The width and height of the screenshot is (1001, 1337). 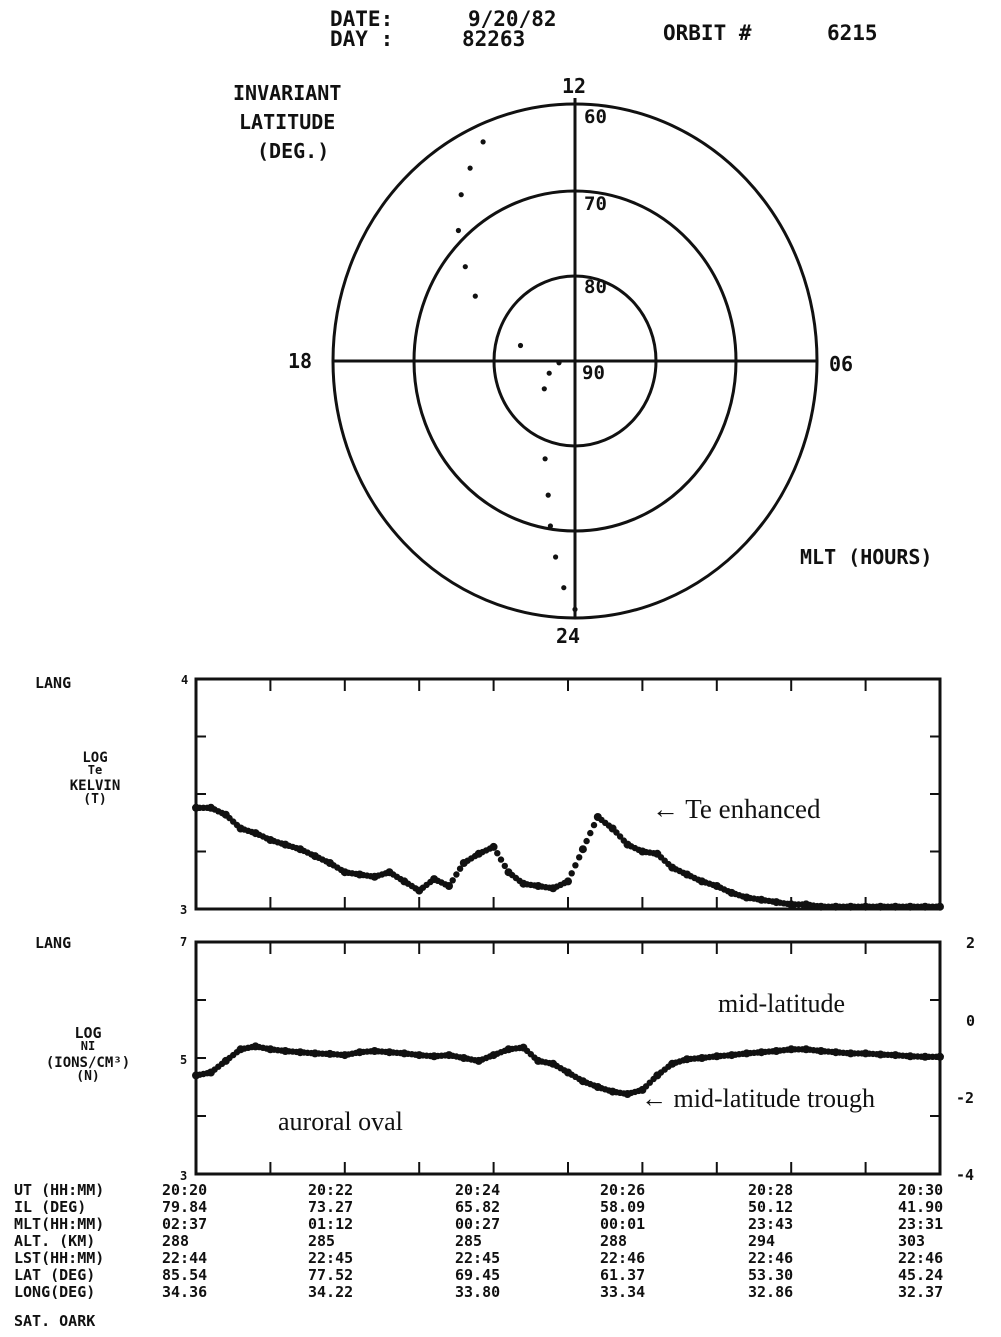 I want to click on te-ticks, so click(x=568, y=794).